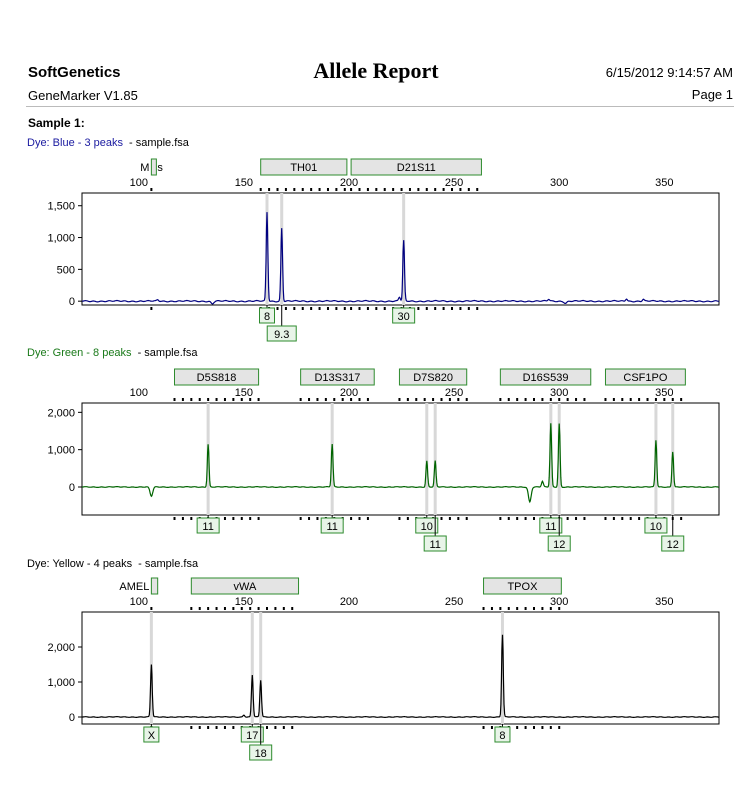 The image size is (752, 799). I want to click on dye-yellow-label: Dye: Yellow - 4 peaks - sample.fsa, so click(112, 564).